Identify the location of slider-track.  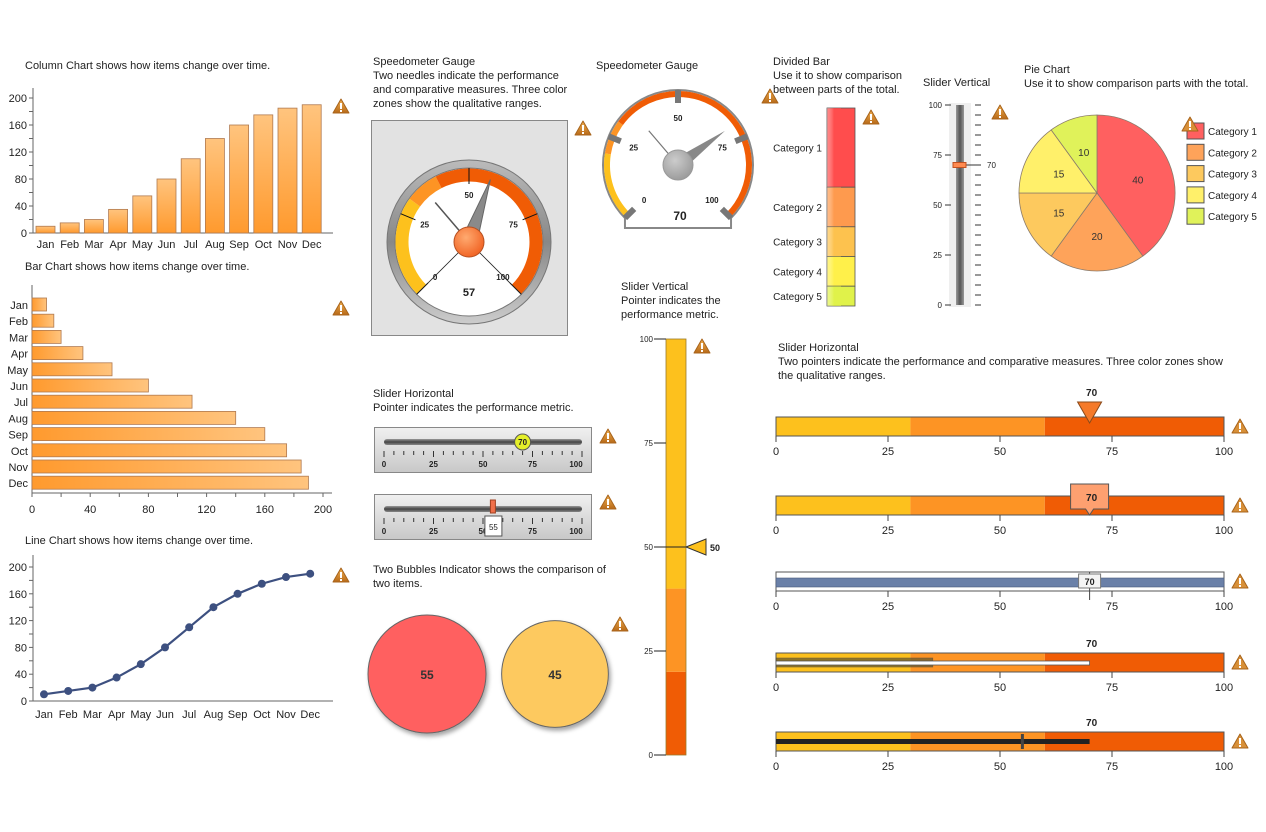
(960, 205).